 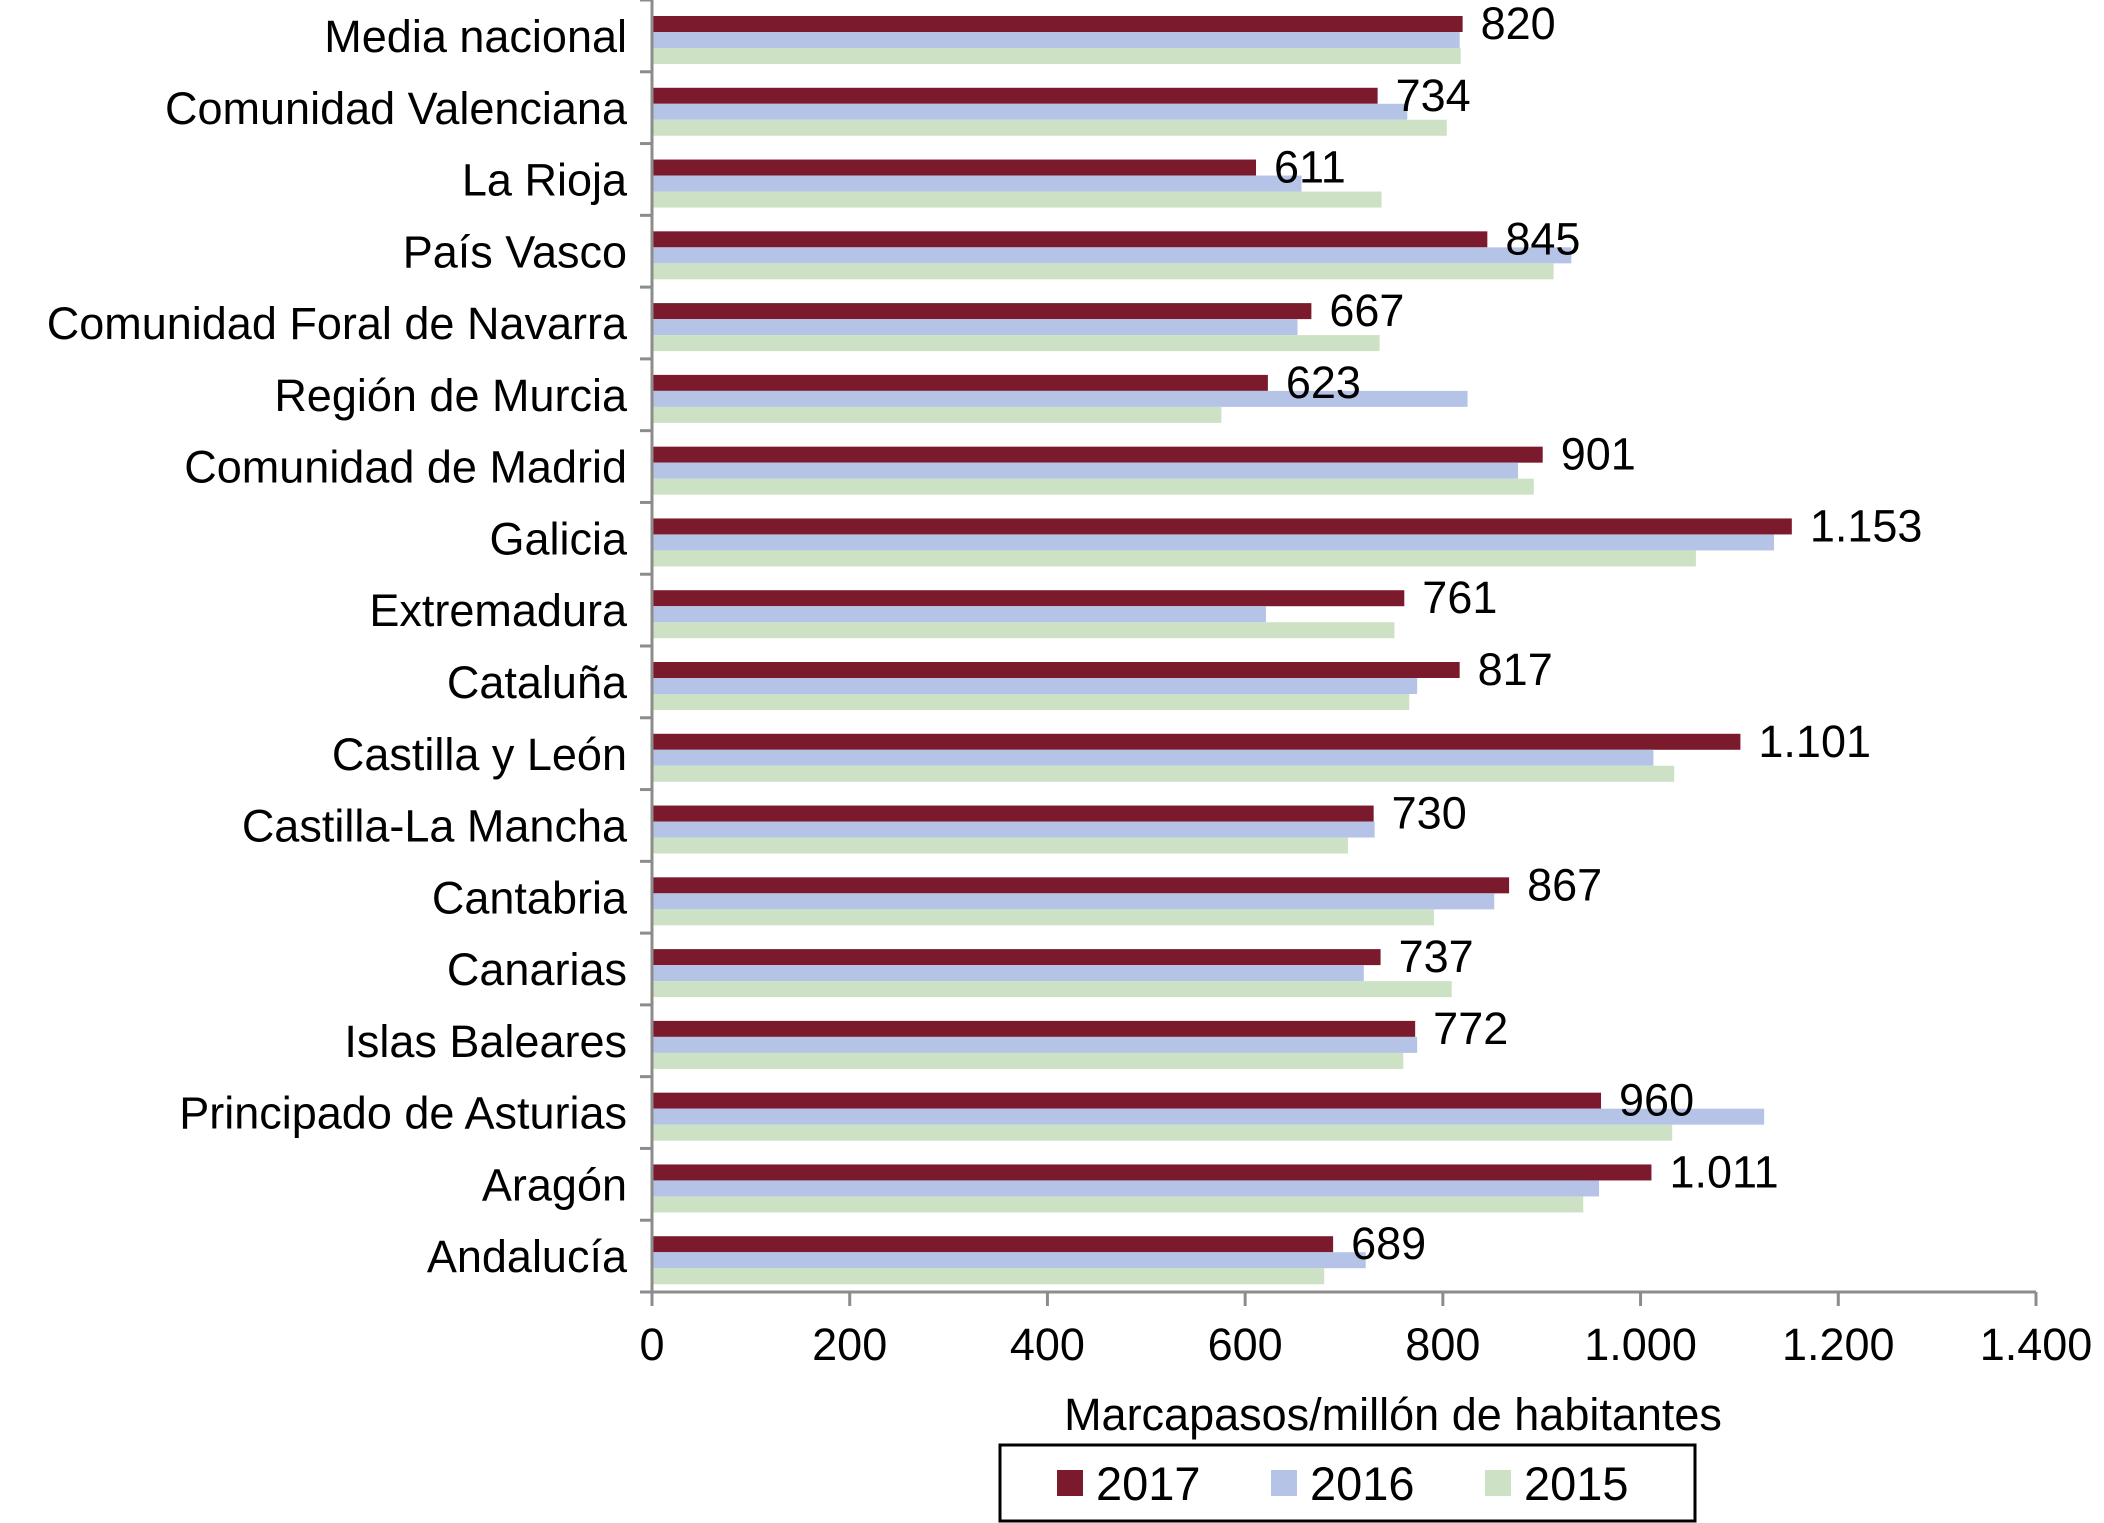 I want to click on value-label-13: 737, so click(x=1436, y=956).